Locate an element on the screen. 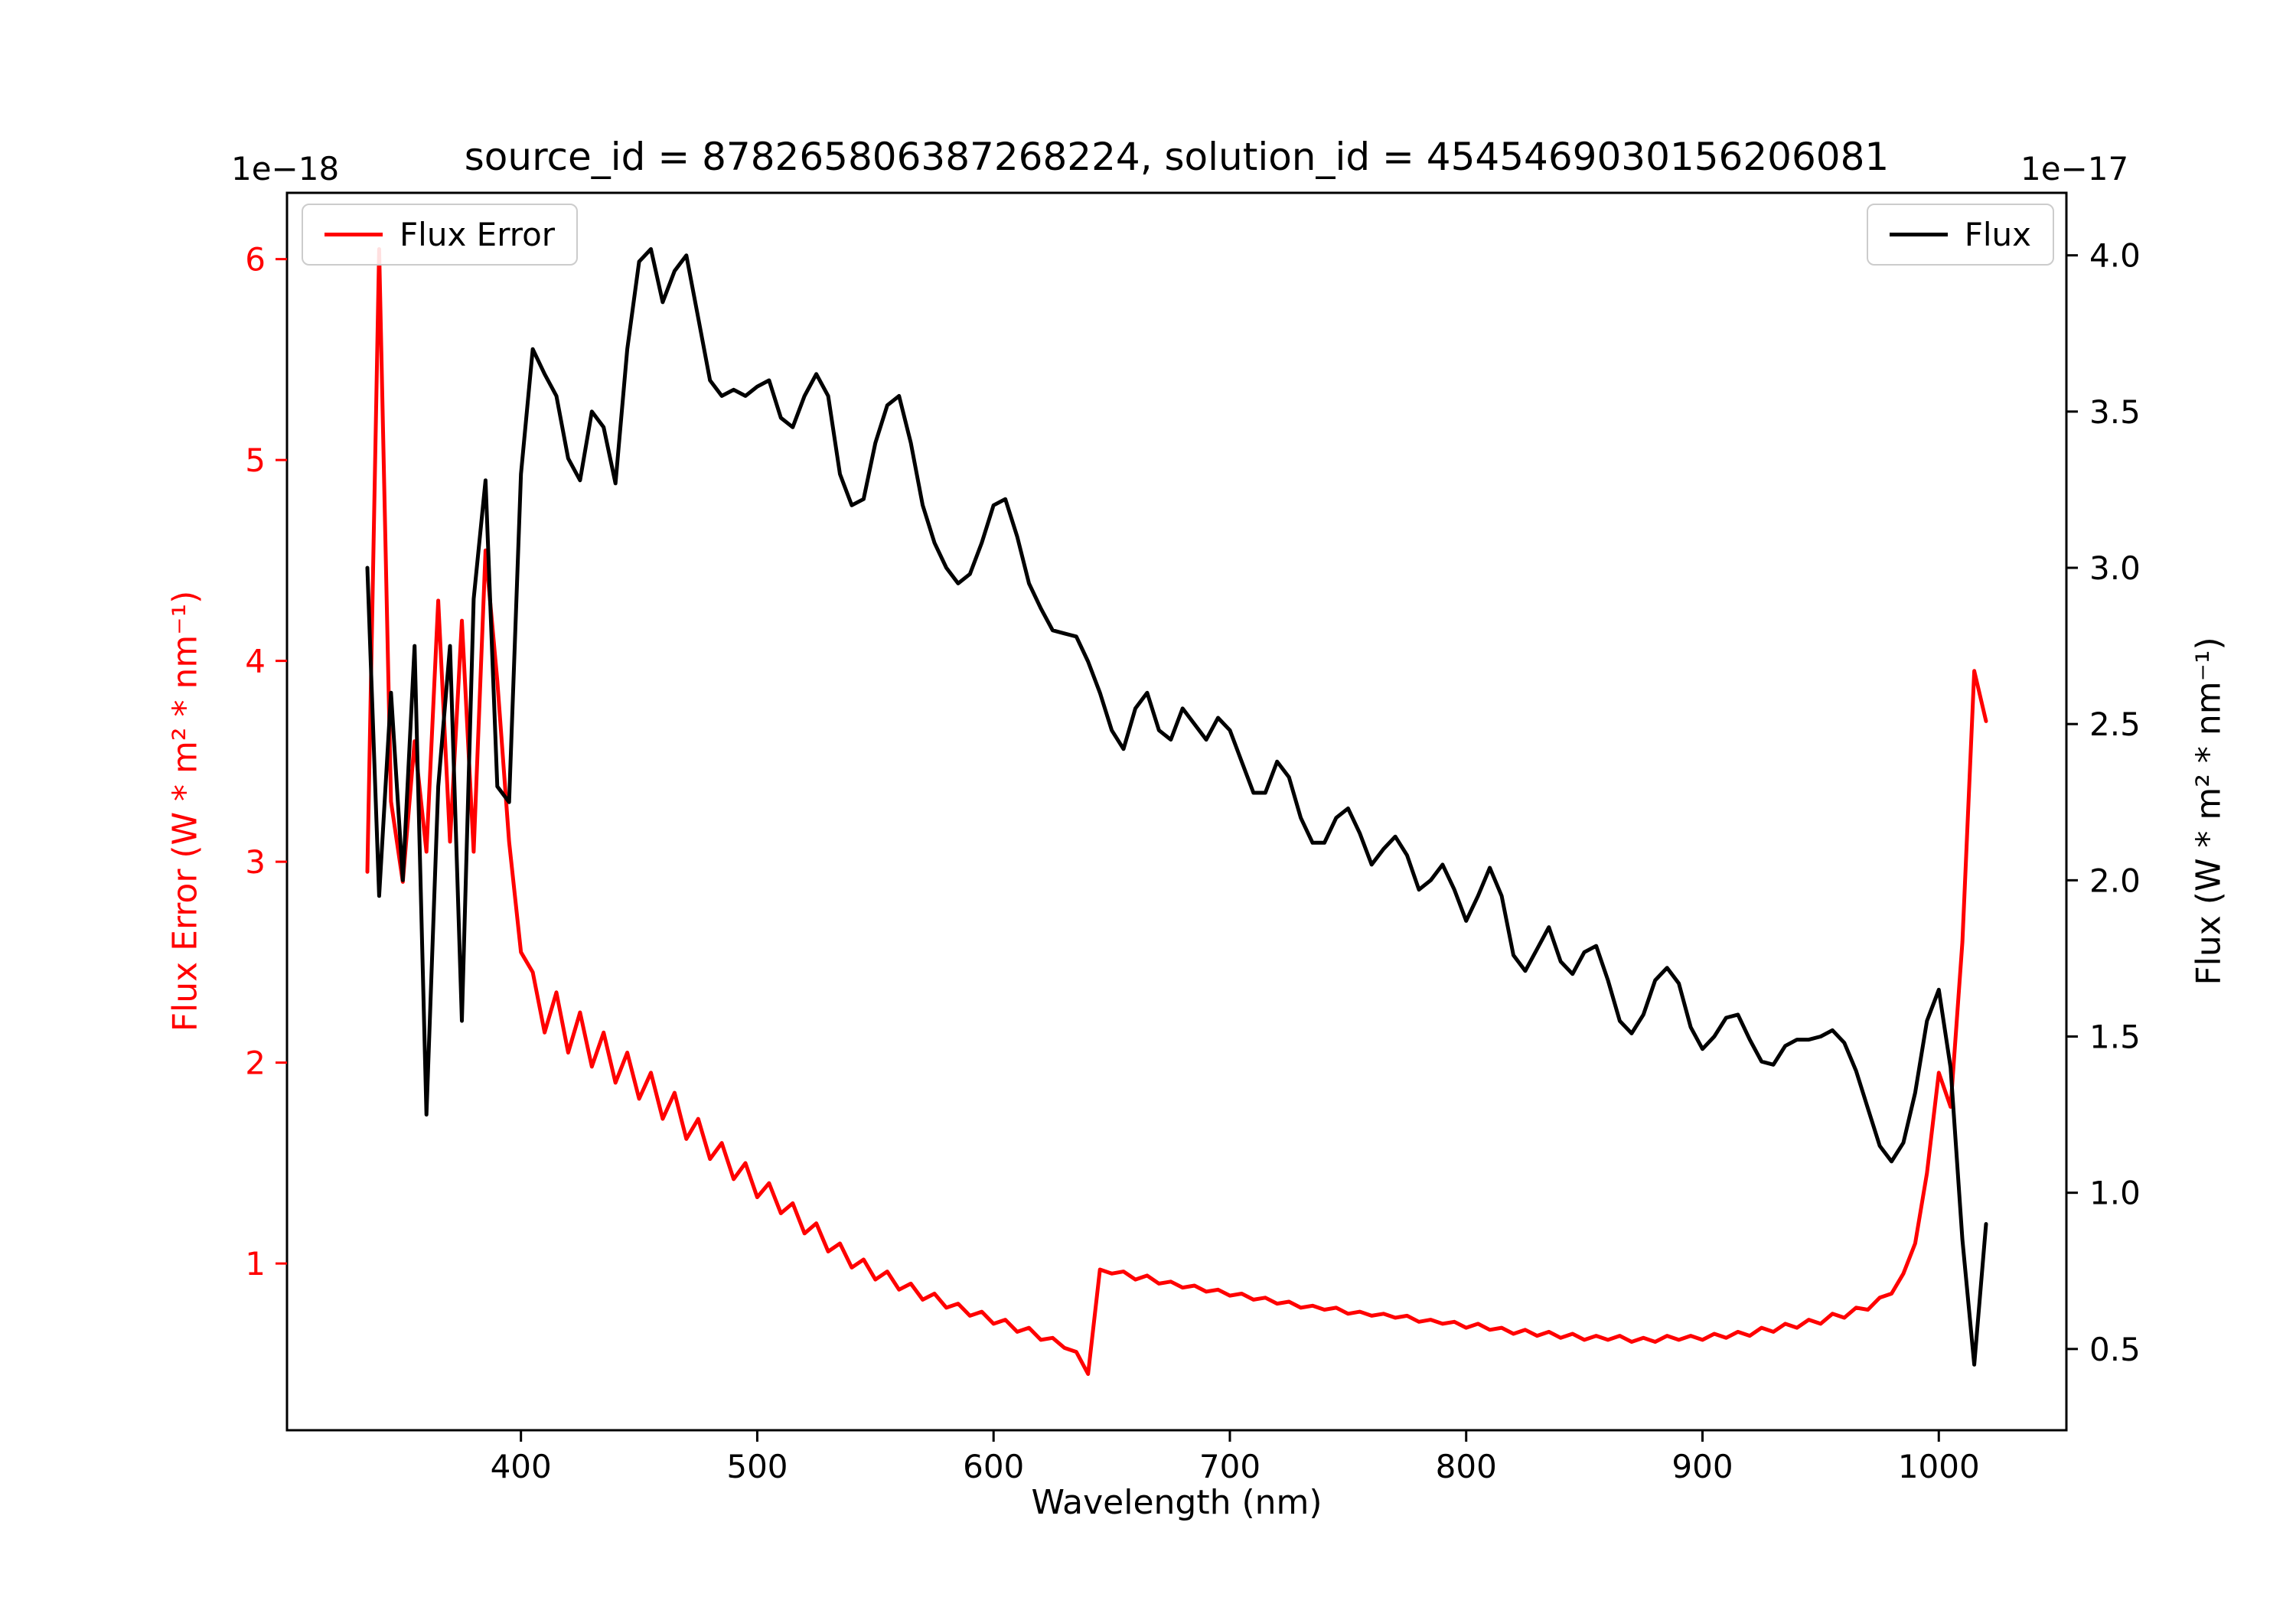 Image resolution: width=2296 pixels, height=1607 pixels. legend-flux-error: Flux Error is located at coordinates (440, 235).